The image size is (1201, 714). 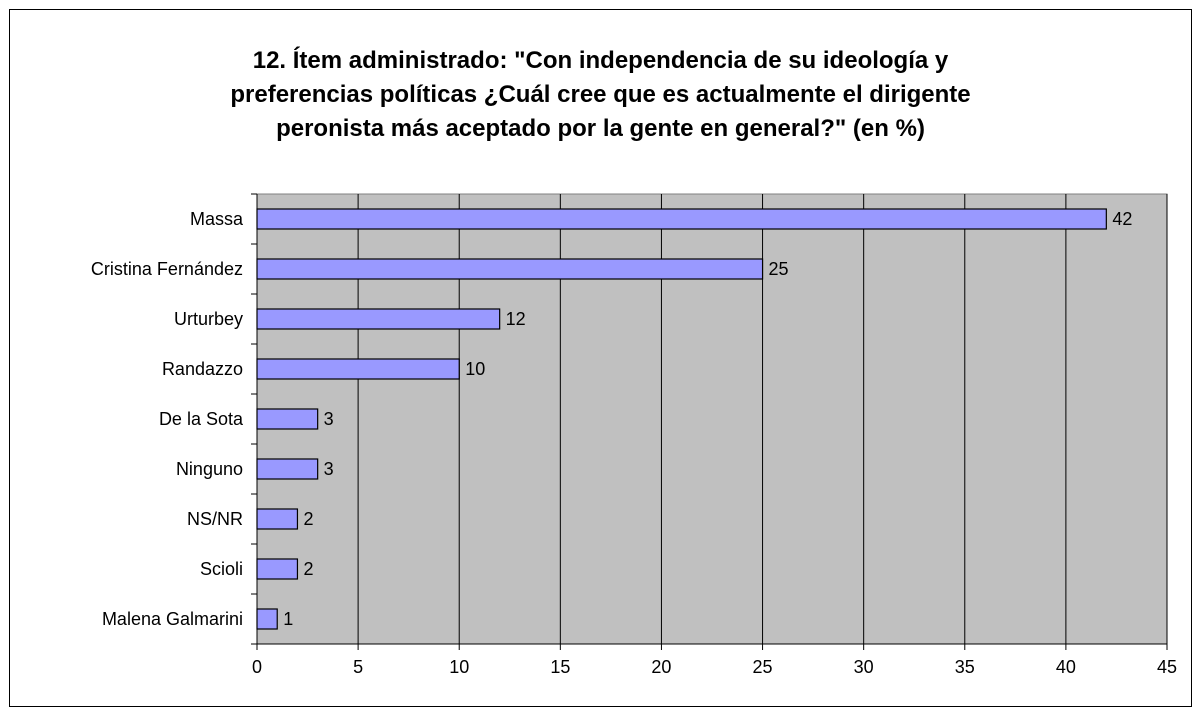 I want to click on category-label: Urturbey, so click(x=208, y=319).